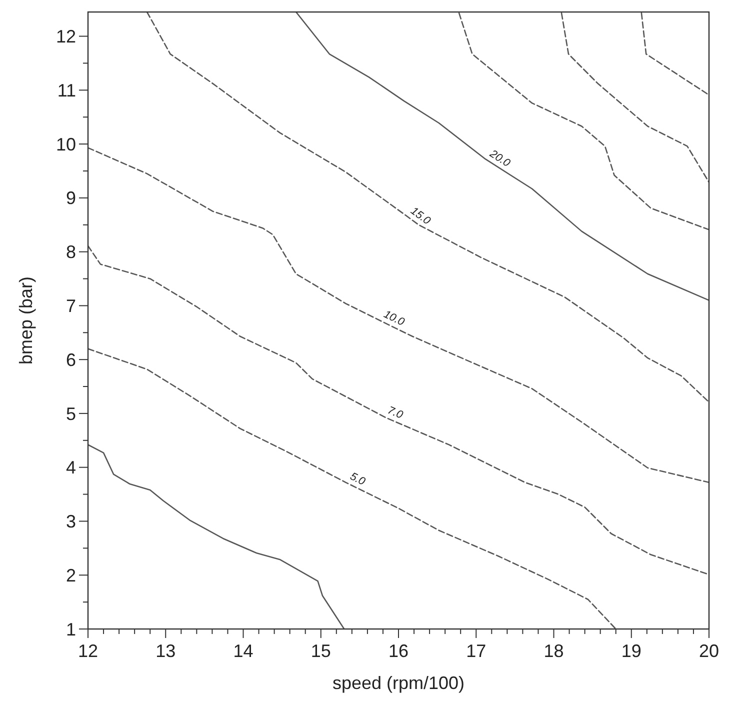 This screenshot has height=709, width=729. Describe the element at coordinates (71, 198) in the screenshot. I see `y-tick-label: 9` at that location.